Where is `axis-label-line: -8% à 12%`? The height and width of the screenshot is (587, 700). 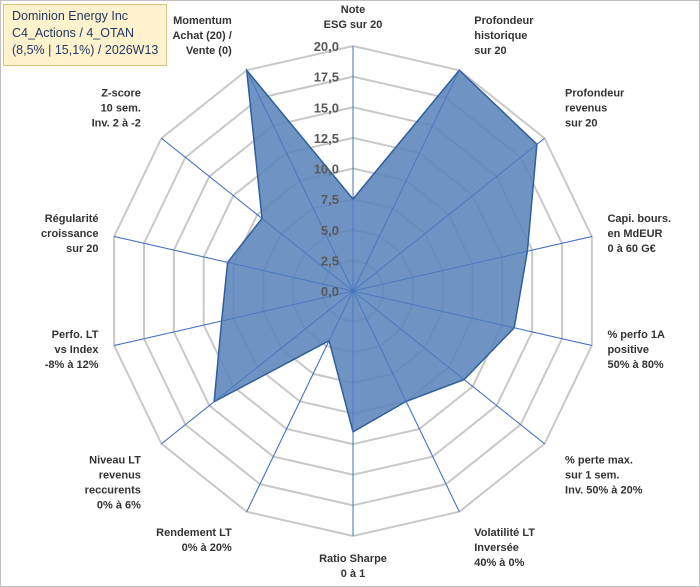
axis-label-line: -8% à 12% is located at coordinates (72, 365).